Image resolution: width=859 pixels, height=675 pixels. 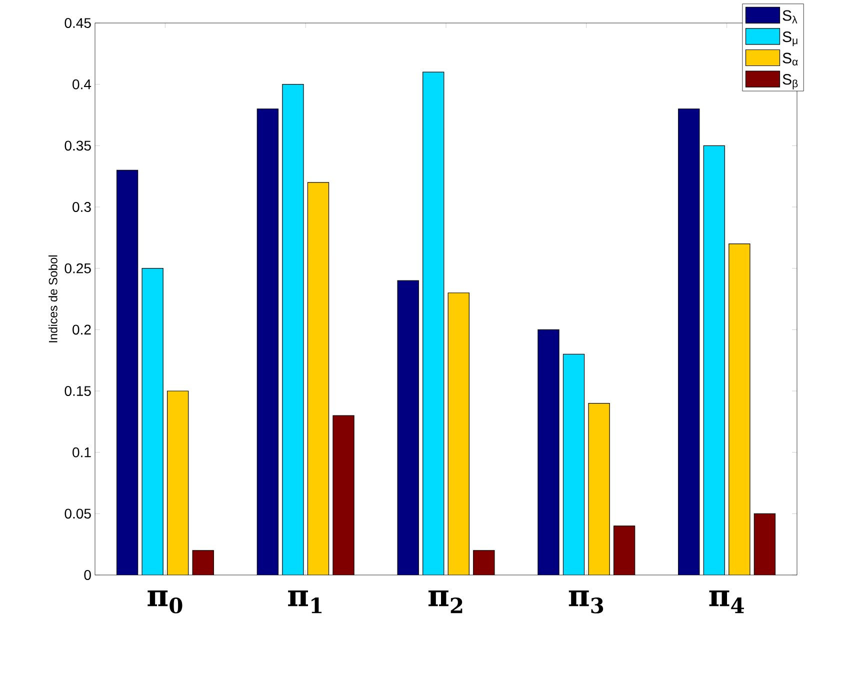 I want to click on y-tick-label: 0.2, so click(x=81, y=329).